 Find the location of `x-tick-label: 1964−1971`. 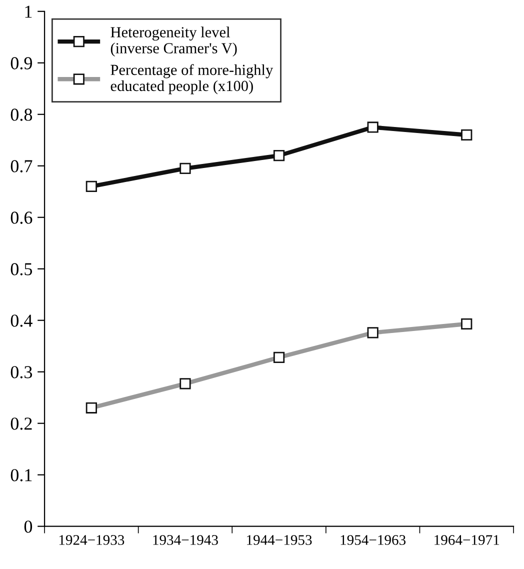

x-tick-label: 1964−1971 is located at coordinates (467, 540).